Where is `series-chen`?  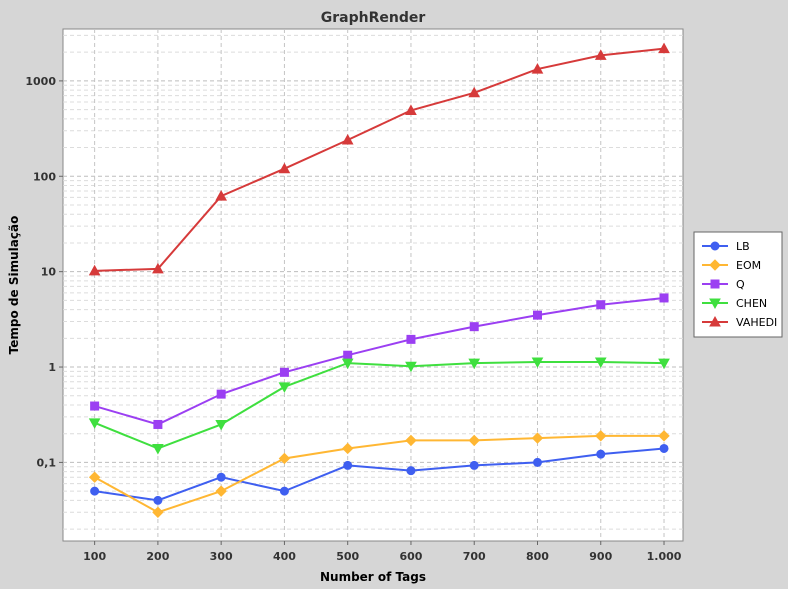 series-chen is located at coordinates (379, 406).